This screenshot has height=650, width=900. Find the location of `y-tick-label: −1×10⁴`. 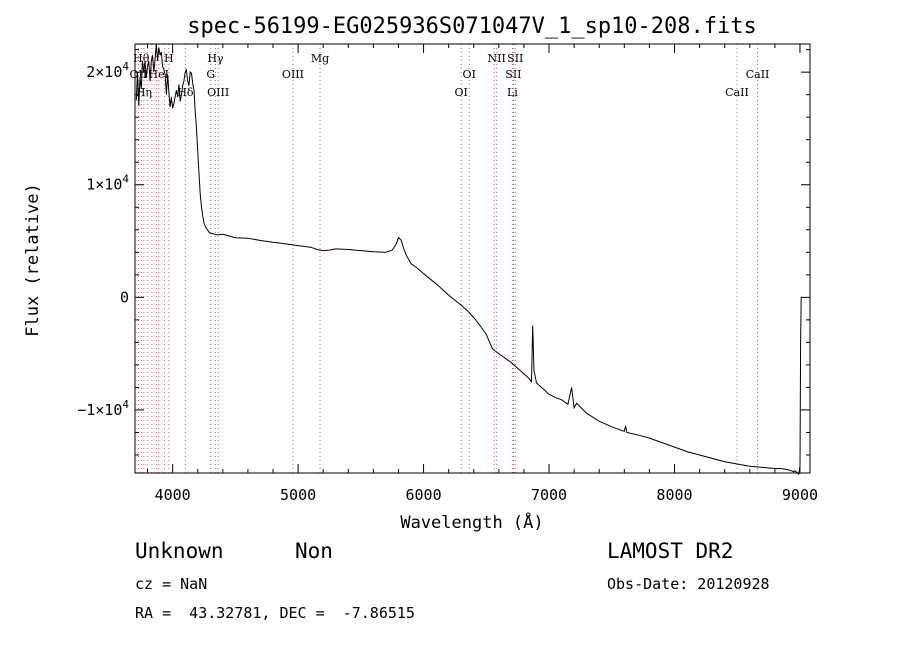

y-tick-label: −1×10⁴ is located at coordinates (103, 408).